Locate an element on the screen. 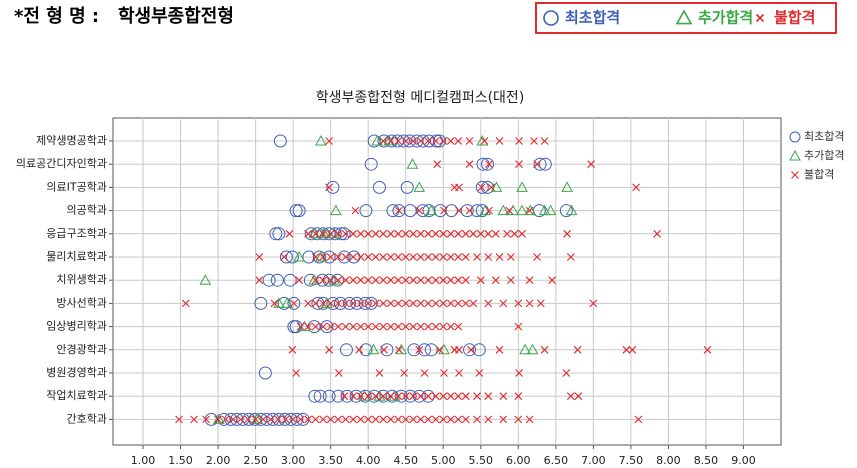  y-tick-label: 임상병리학과 is located at coordinates (76, 326).